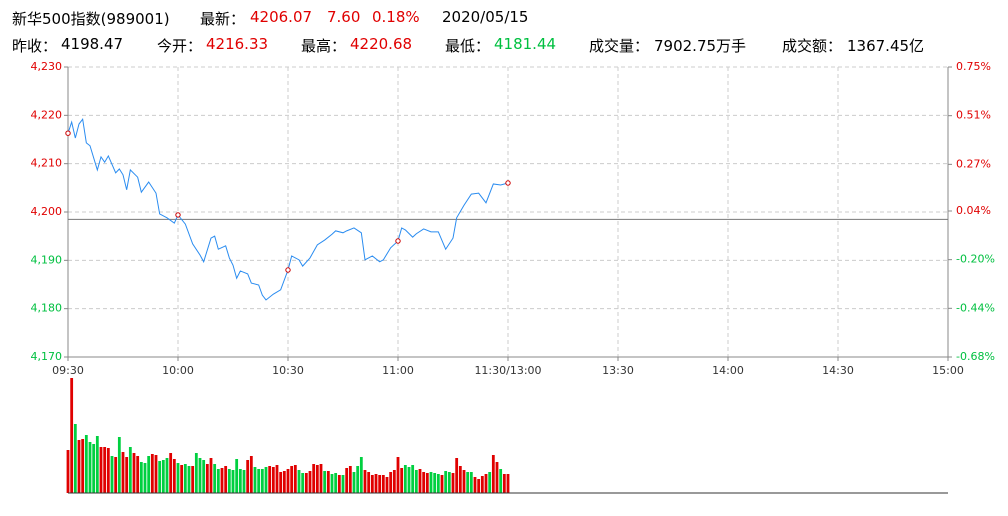  Describe the element at coordinates (91, 19) in the screenshot. I see `header-item: 新华500指数(989001)` at that location.